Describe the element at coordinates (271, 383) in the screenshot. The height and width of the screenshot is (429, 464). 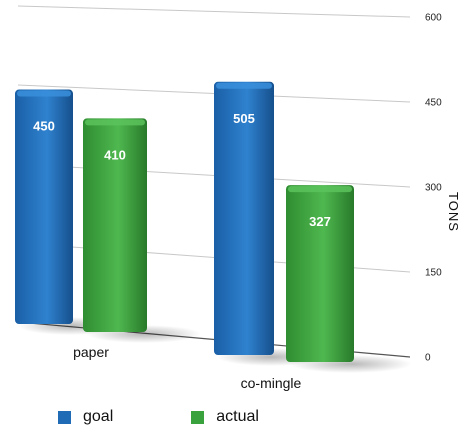
I see `x-category-label: co-mingle` at that location.